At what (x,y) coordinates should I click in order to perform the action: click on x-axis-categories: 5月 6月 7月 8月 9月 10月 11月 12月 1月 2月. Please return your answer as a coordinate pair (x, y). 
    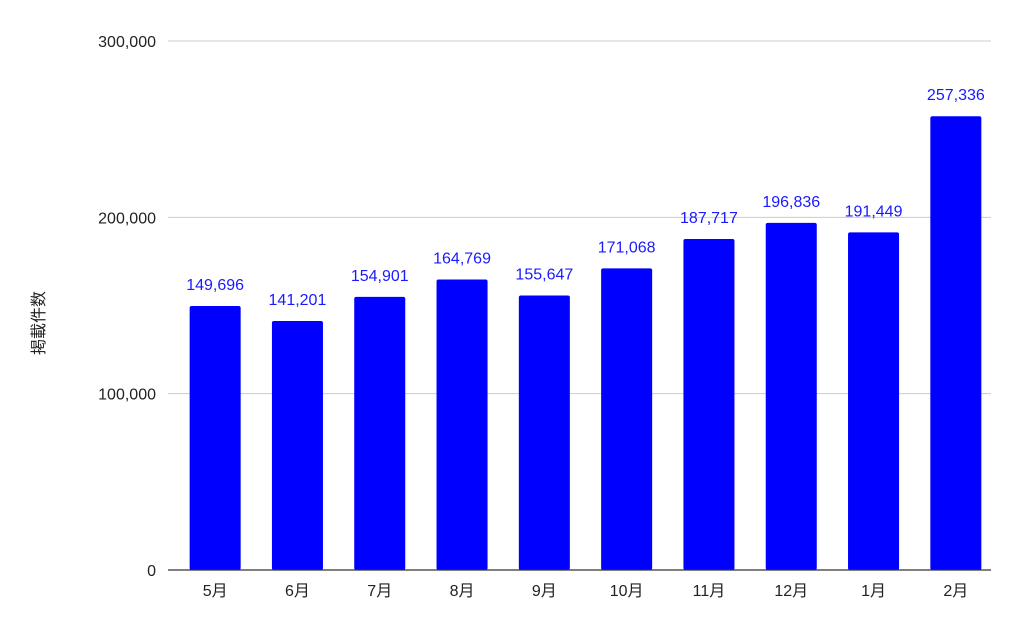
    Looking at the image, I should click on (586, 591).